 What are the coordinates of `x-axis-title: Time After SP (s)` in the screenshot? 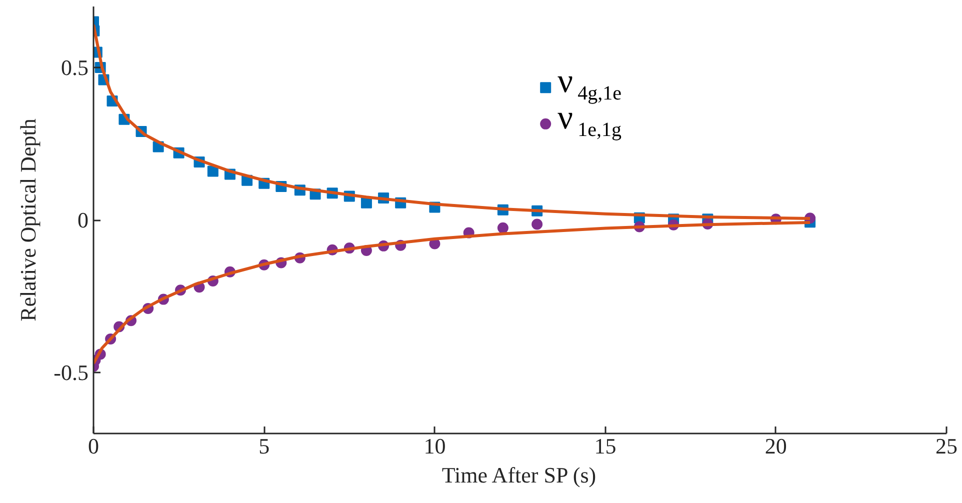 It's located at (519, 475).